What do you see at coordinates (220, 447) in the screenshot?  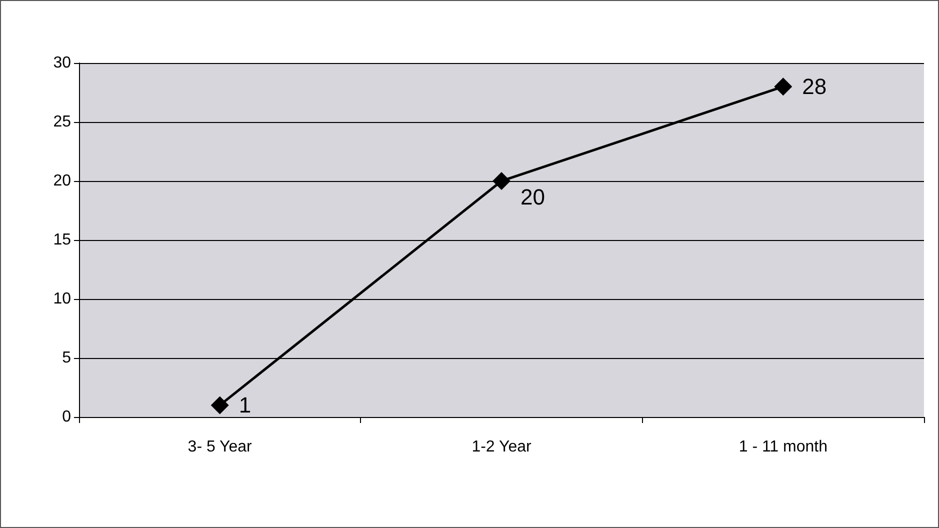 I see `x-tick-label: 3- 5 Year` at bounding box center [220, 447].